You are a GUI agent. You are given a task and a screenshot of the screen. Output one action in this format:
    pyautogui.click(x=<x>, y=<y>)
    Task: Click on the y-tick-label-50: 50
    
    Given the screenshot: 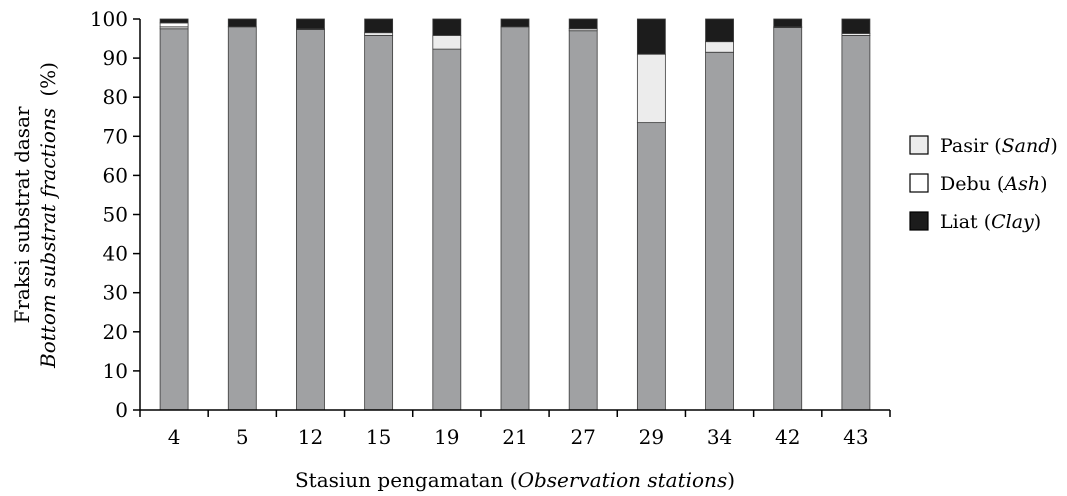 What is the action you would take?
    pyautogui.click(x=115, y=215)
    